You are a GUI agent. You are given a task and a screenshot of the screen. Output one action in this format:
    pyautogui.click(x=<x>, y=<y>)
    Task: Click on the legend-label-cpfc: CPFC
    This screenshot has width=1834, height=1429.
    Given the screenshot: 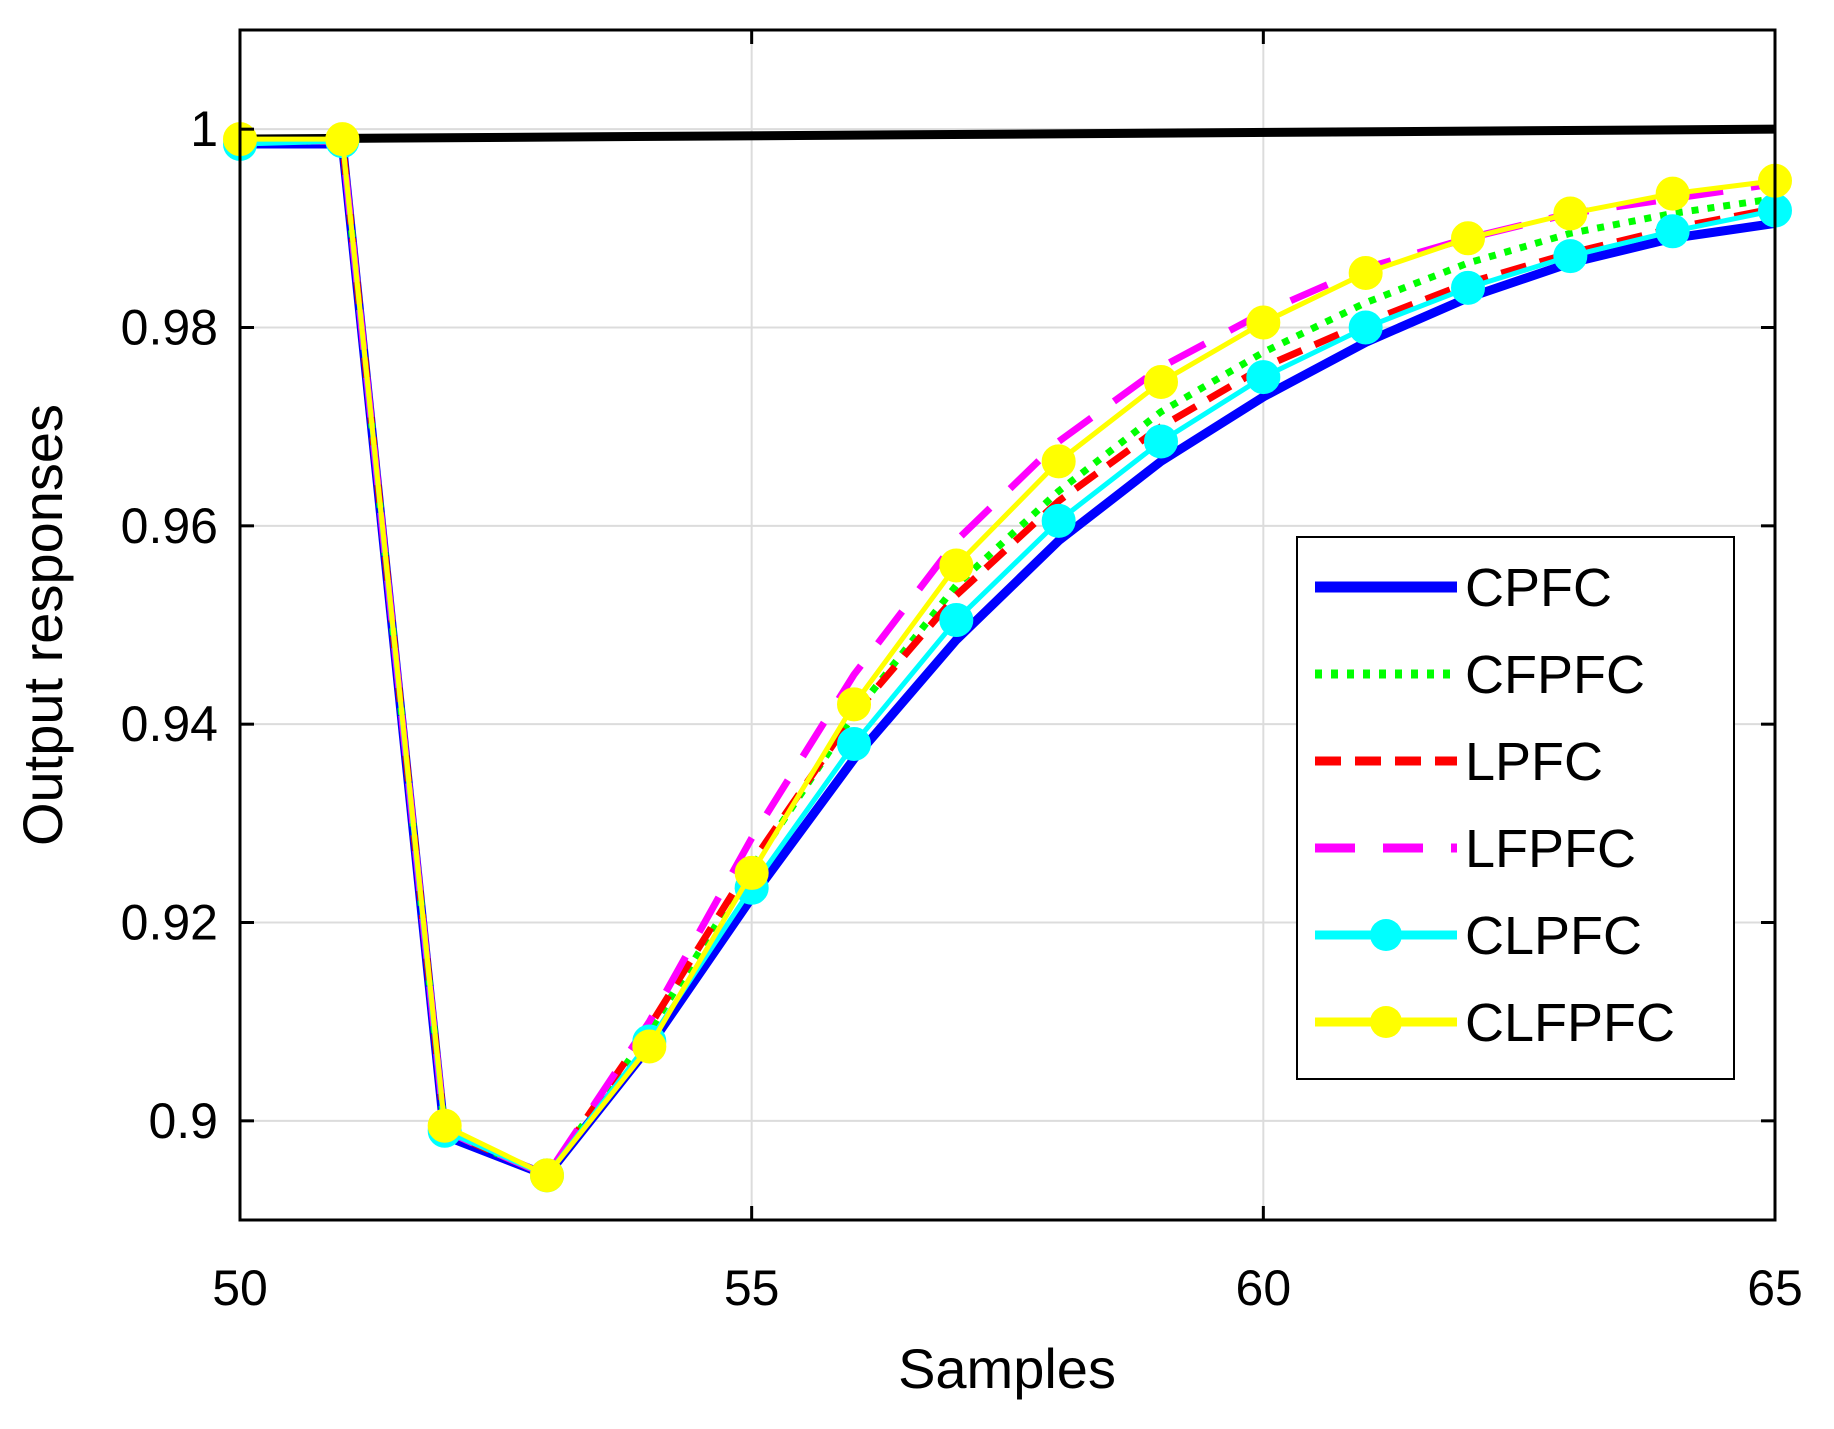 What is the action you would take?
    pyautogui.click(x=1538, y=588)
    